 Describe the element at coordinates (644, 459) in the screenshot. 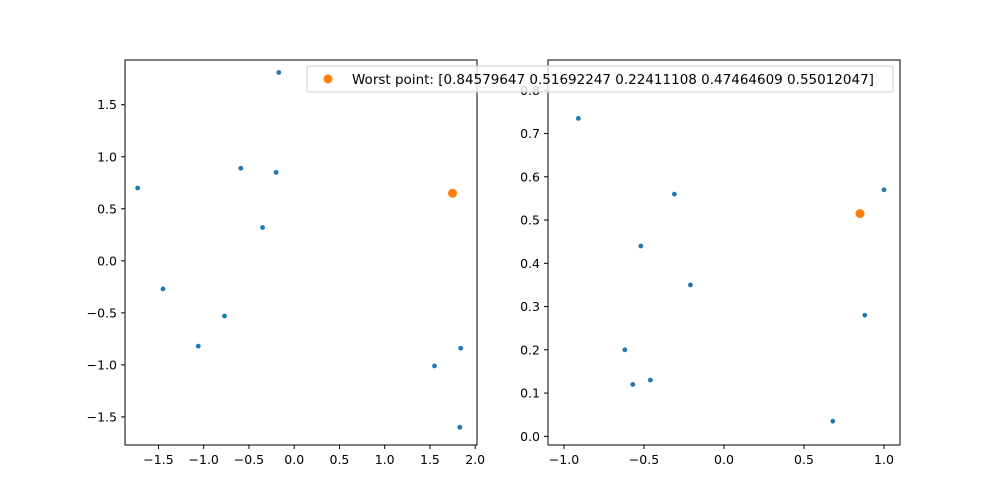

I see `right-x-tick-label: −0.5` at that location.